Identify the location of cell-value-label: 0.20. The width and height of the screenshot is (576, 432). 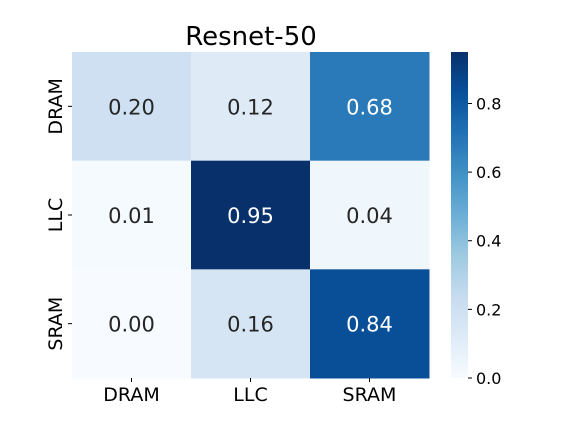
(131, 107).